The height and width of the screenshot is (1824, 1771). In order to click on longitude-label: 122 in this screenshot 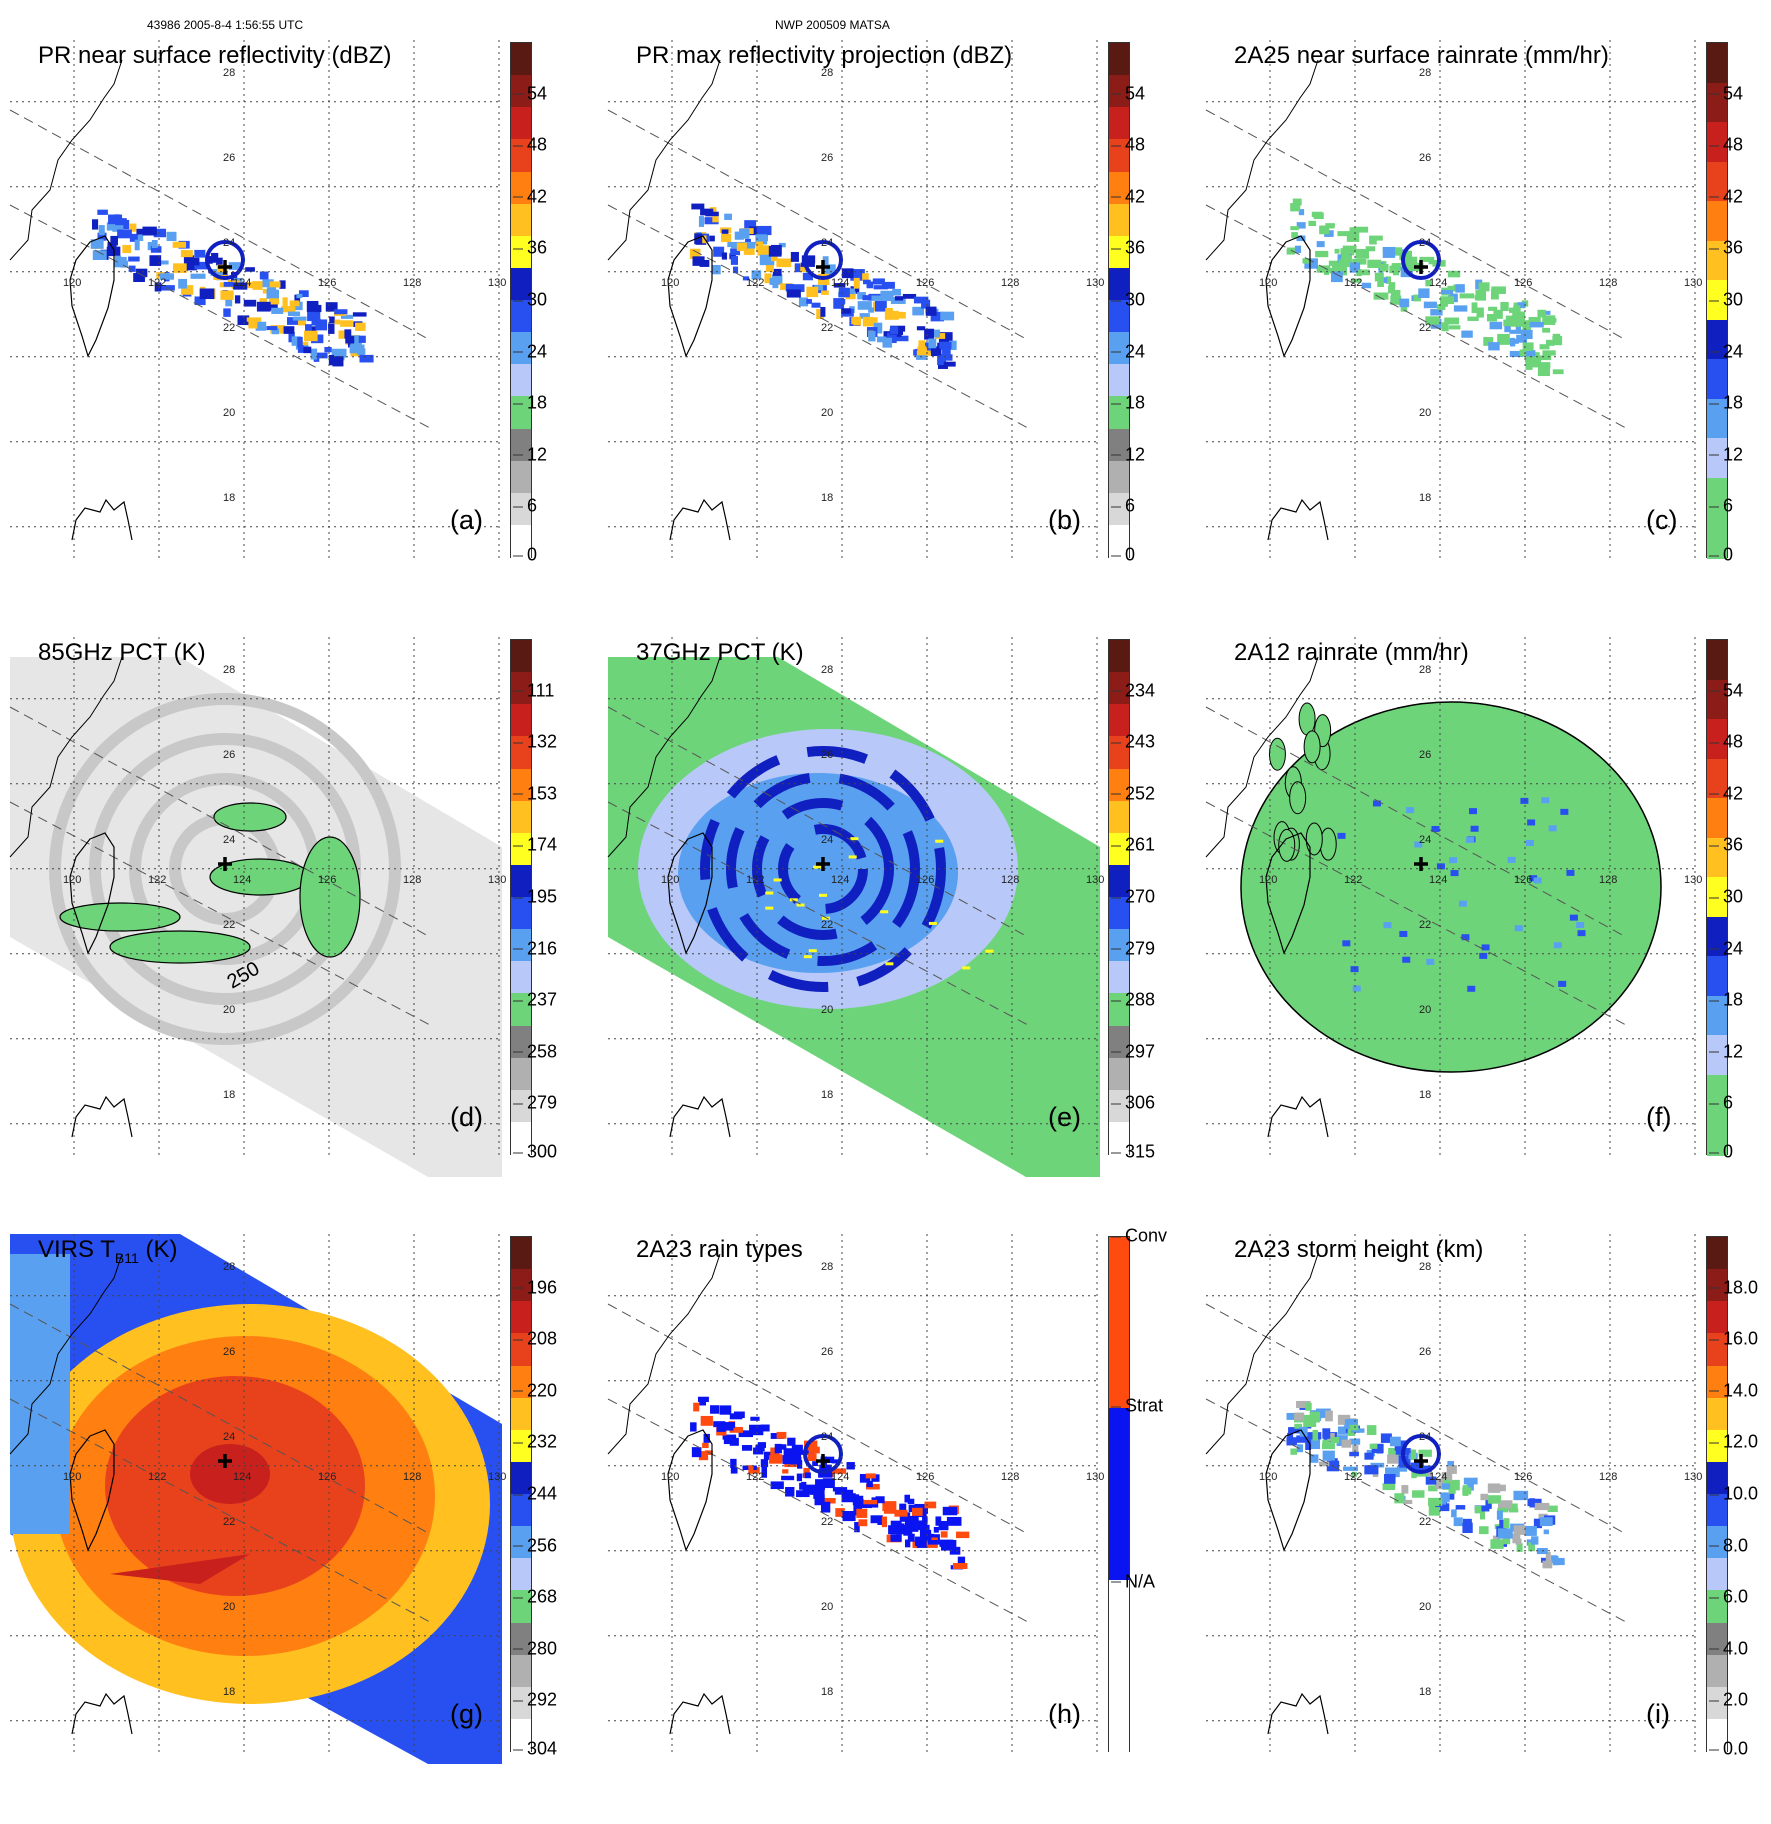, I will do `click(755, 880)`.